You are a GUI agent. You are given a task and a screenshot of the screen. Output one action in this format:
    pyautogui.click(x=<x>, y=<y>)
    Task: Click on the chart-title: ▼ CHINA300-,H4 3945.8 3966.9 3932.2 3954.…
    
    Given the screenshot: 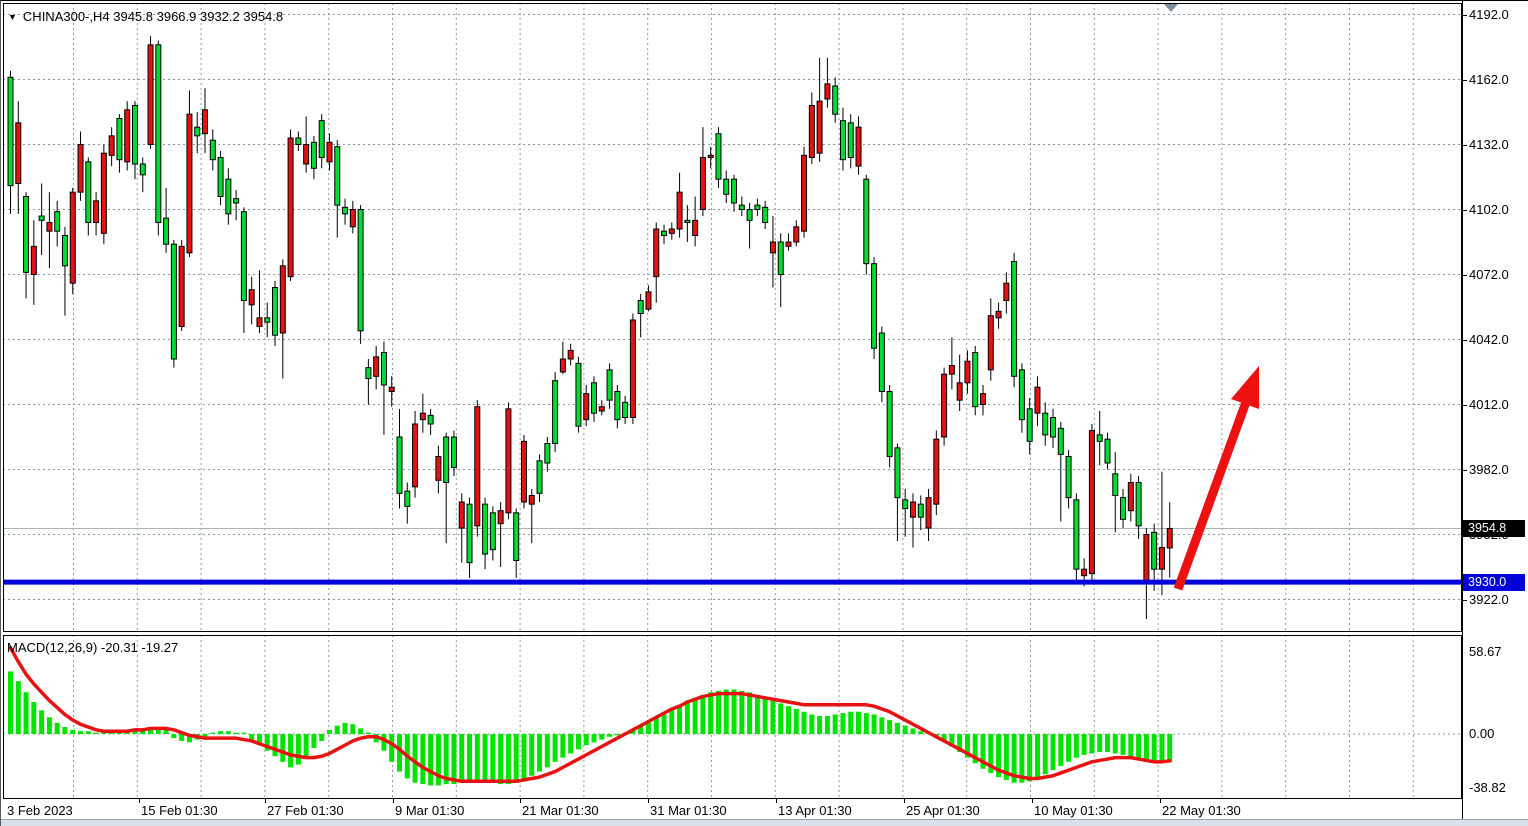 What is the action you would take?
    pyautogui.click(x=145, y=16)
    